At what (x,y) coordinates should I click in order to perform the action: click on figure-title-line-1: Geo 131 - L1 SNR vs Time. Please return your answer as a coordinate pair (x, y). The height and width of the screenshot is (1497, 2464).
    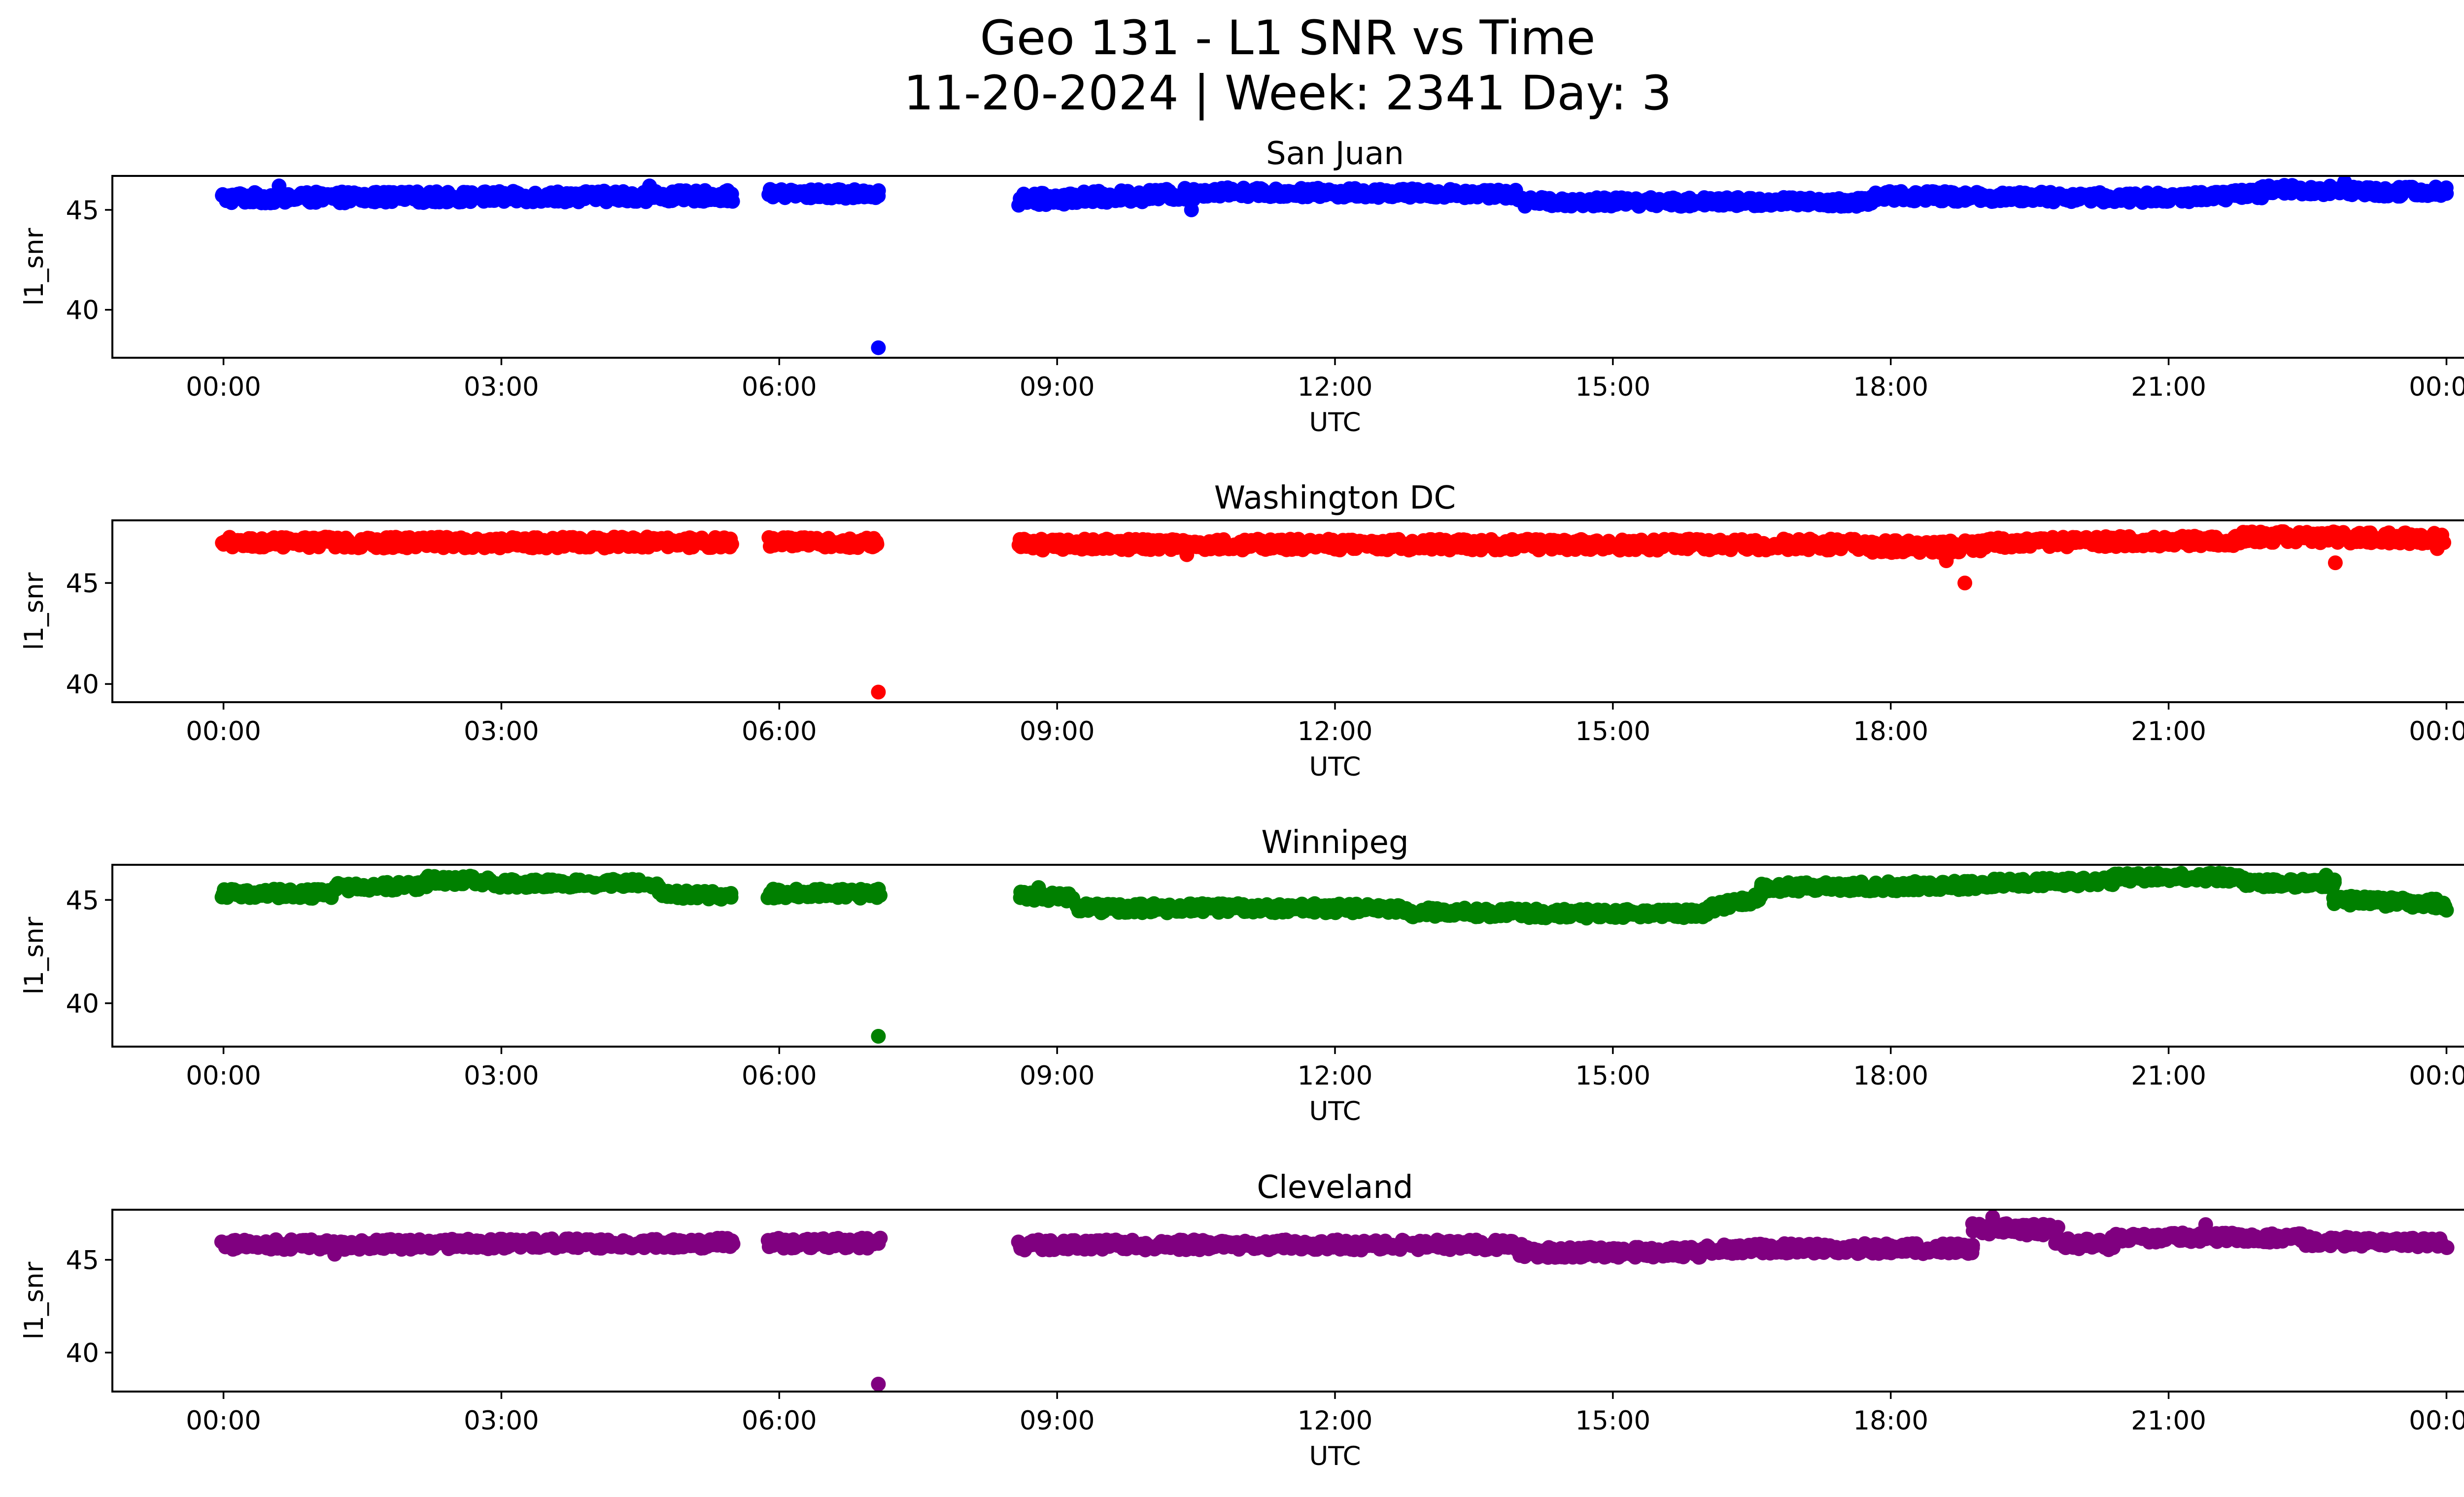
    Looking at the image, I should click on (1288, 38).